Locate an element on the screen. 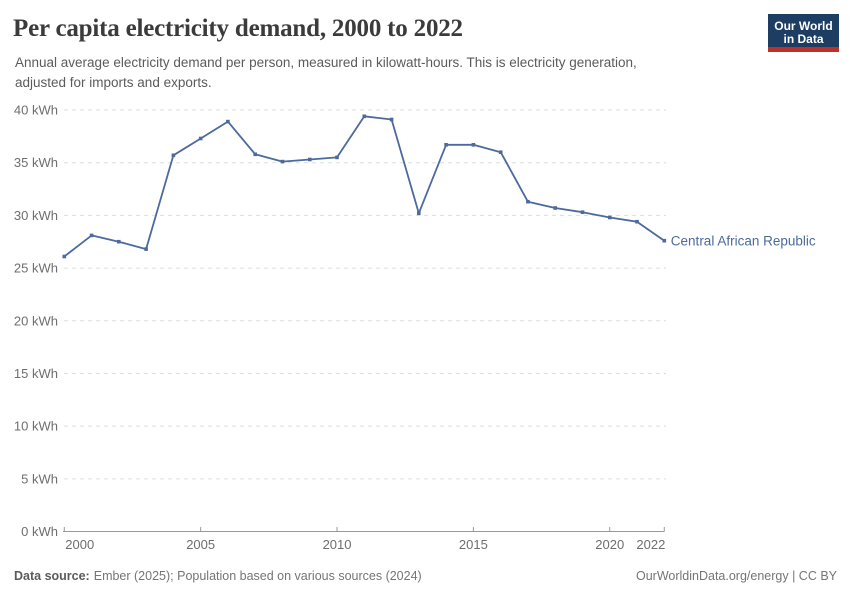  owid-logo-line1: Our World is located at coordinates (803, 25).